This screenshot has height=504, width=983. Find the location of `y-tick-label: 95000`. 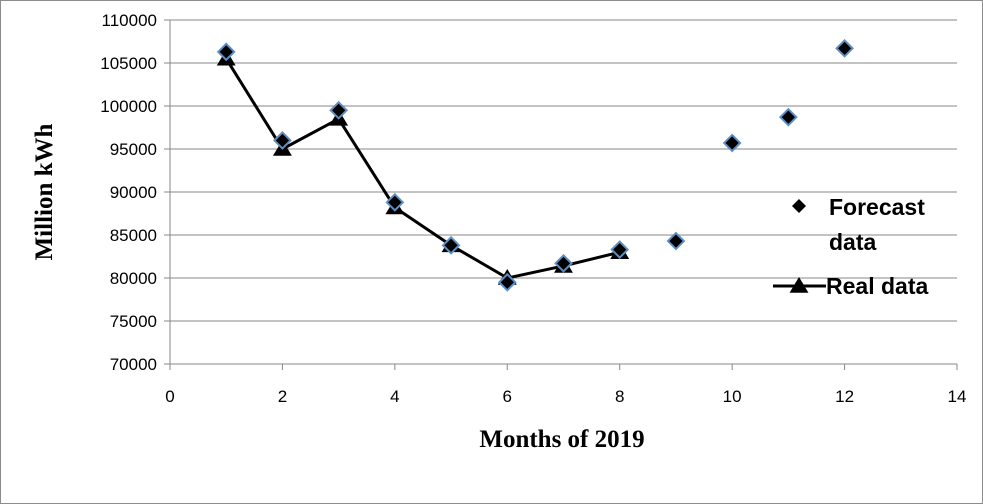

y-tick-label: 95000 is located at coordinates (133, 149).